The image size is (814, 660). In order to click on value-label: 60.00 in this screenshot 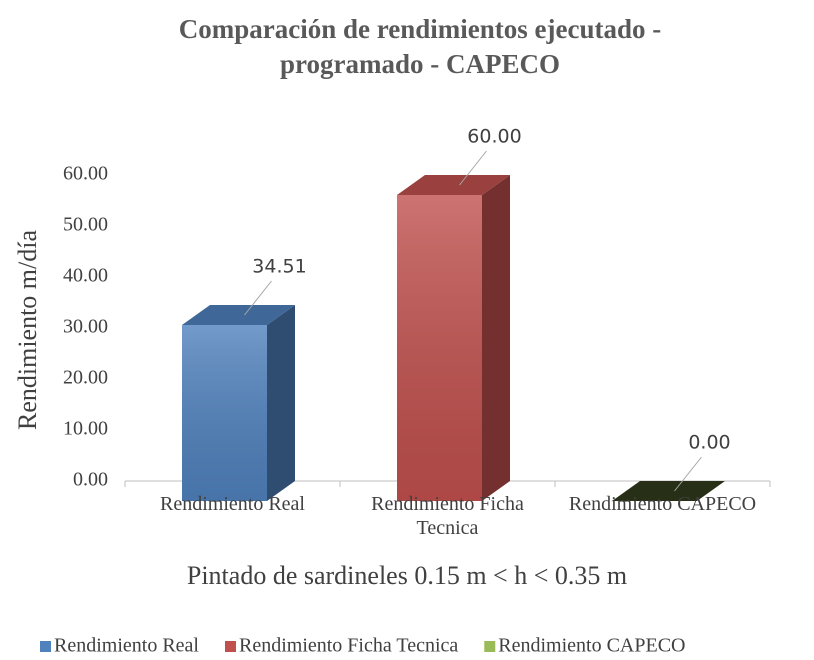, I will do `click(494, 137)`.